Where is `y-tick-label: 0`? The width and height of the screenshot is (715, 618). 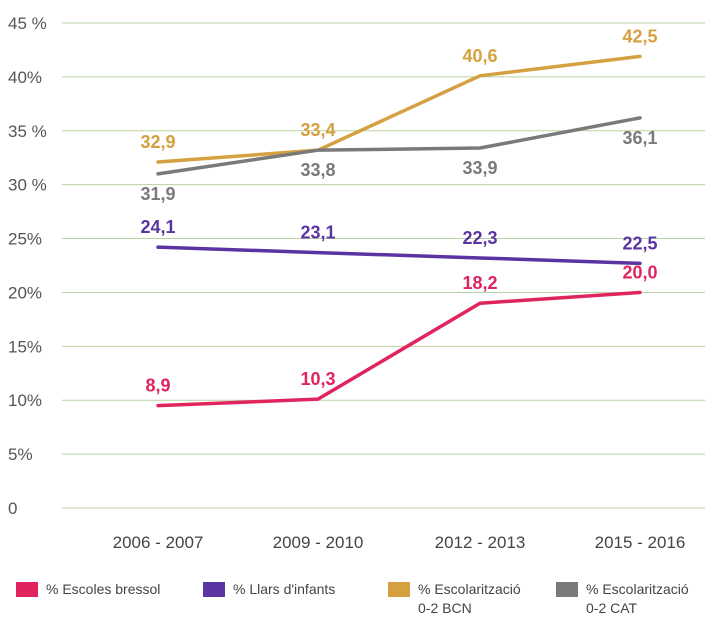
y-tick-label: 0 is located at coordinates (12, 508).